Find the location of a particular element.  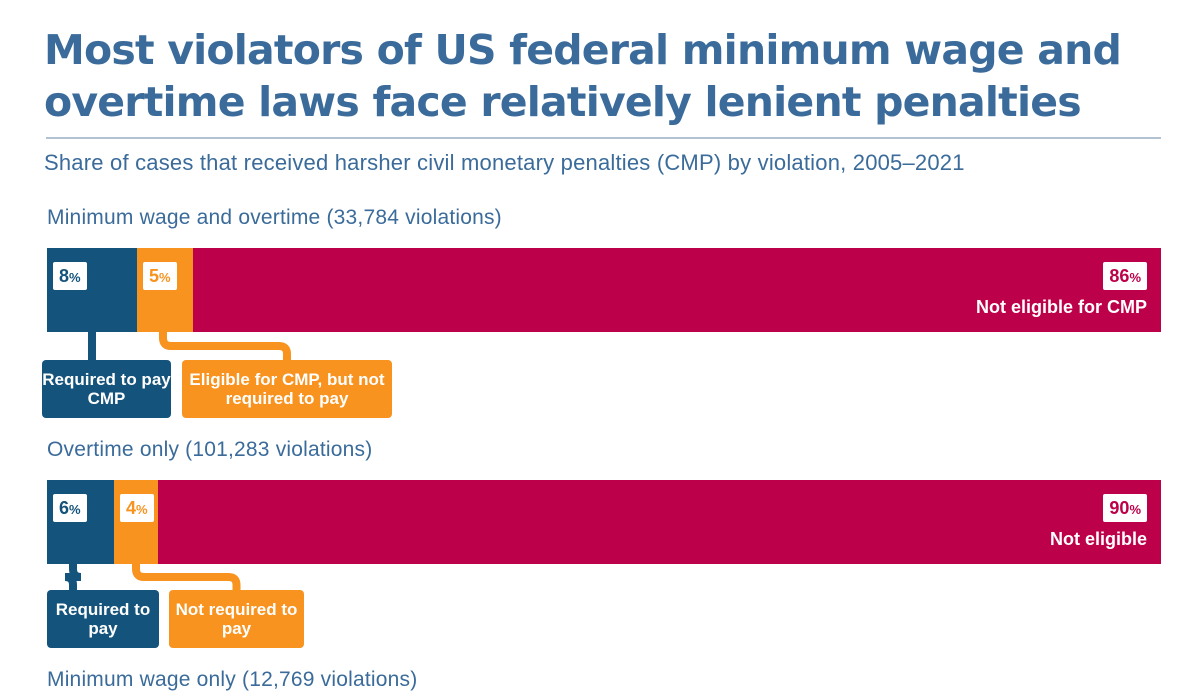

stacked-bar: 8% 5% 86% Not eligible for CMP is located at coordinates (604, 290).